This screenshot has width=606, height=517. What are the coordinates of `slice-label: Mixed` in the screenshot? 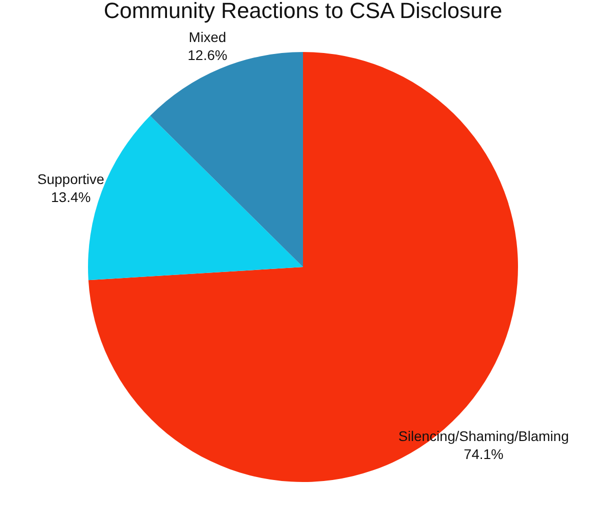 It's located at (207, 37).